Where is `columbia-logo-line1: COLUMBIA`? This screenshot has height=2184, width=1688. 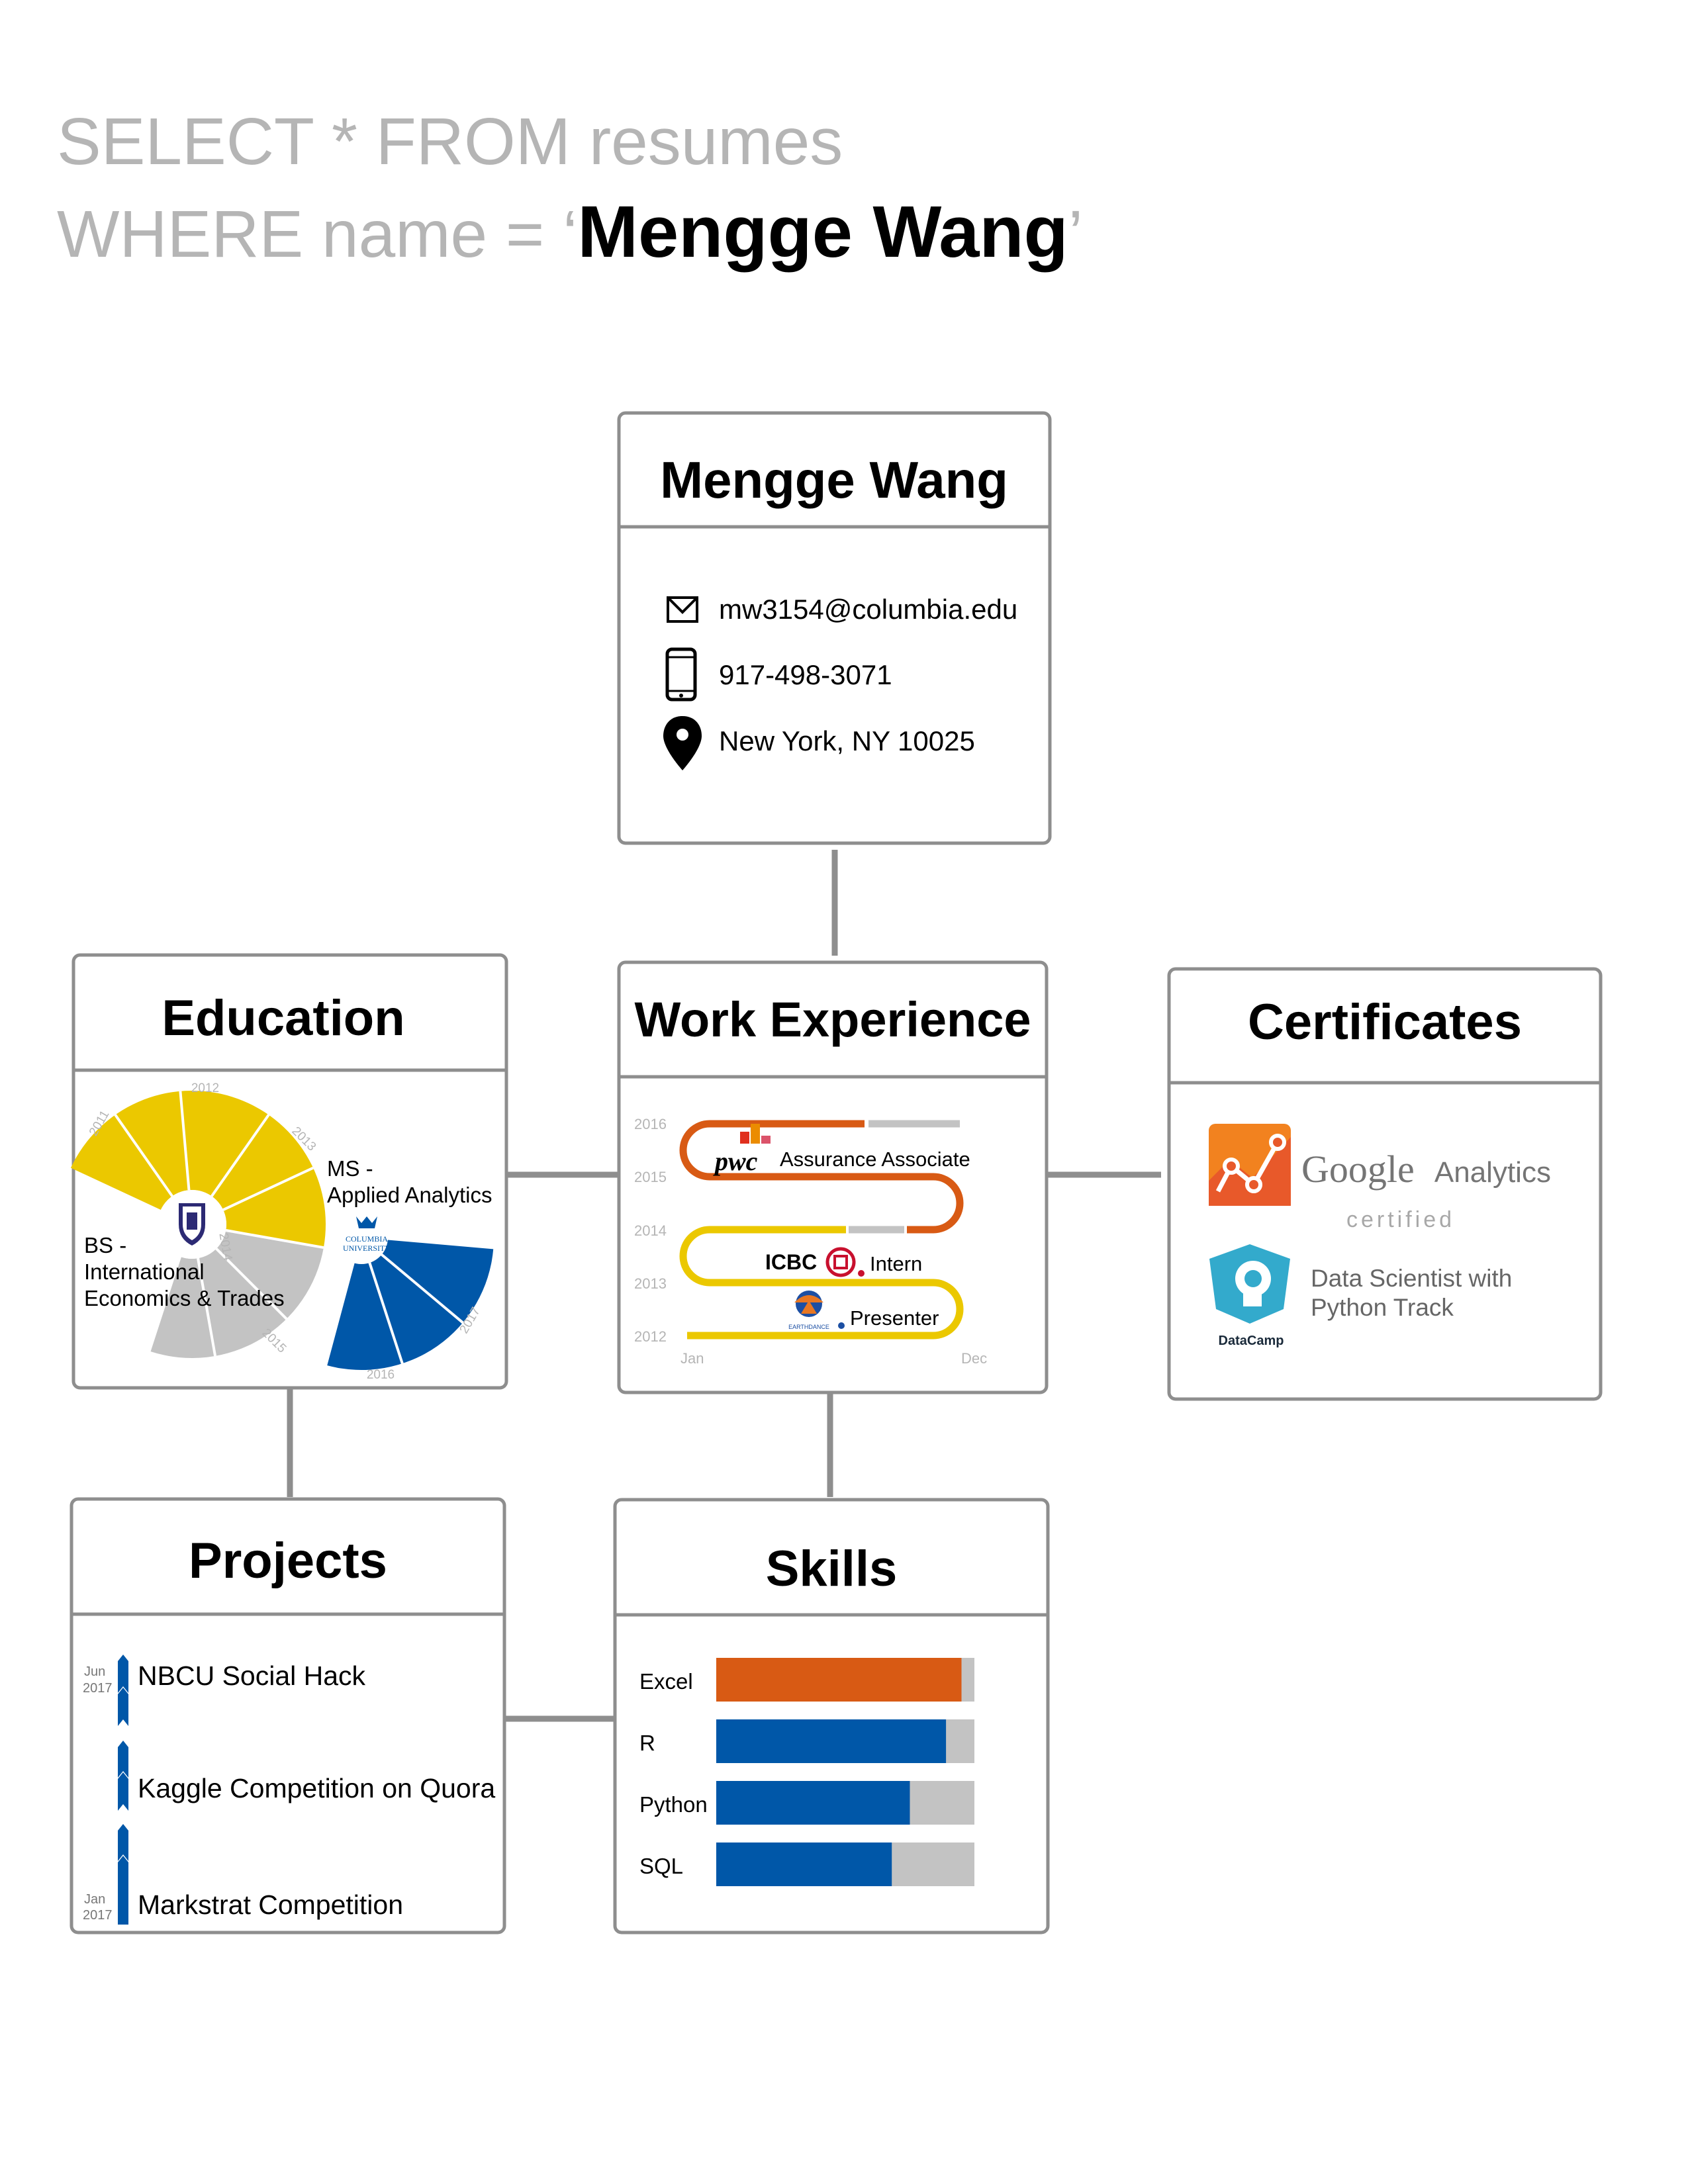
columbia-logo-line1: COLUMBIA is located at coordinates (367, 1239).